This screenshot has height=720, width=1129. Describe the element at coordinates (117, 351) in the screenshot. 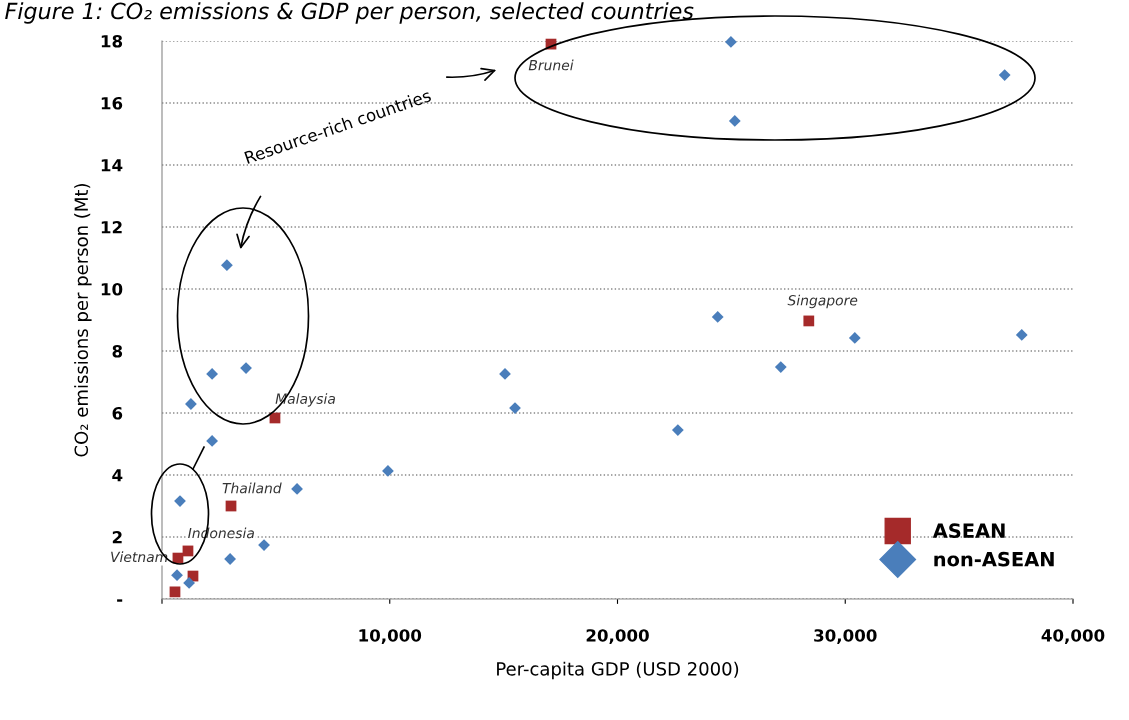

I see `y-tick-label: 8` at that location.